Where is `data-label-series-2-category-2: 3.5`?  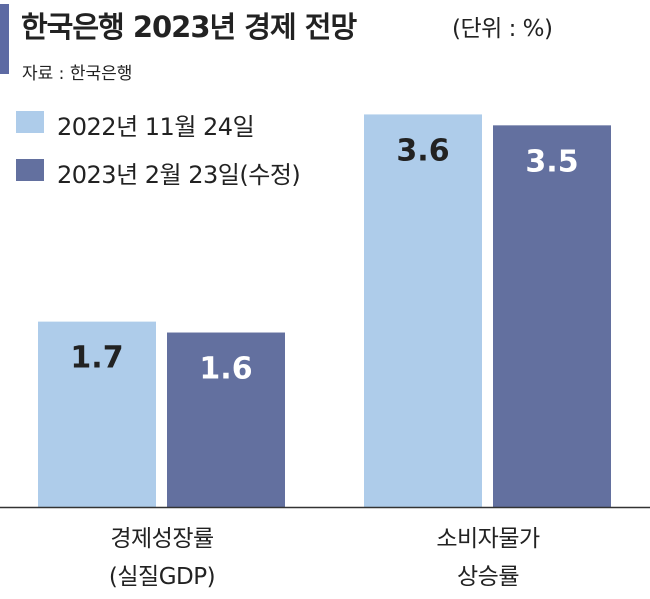
data-label-series-2-category-2: 3.5 is located at coordinates (551, 161).